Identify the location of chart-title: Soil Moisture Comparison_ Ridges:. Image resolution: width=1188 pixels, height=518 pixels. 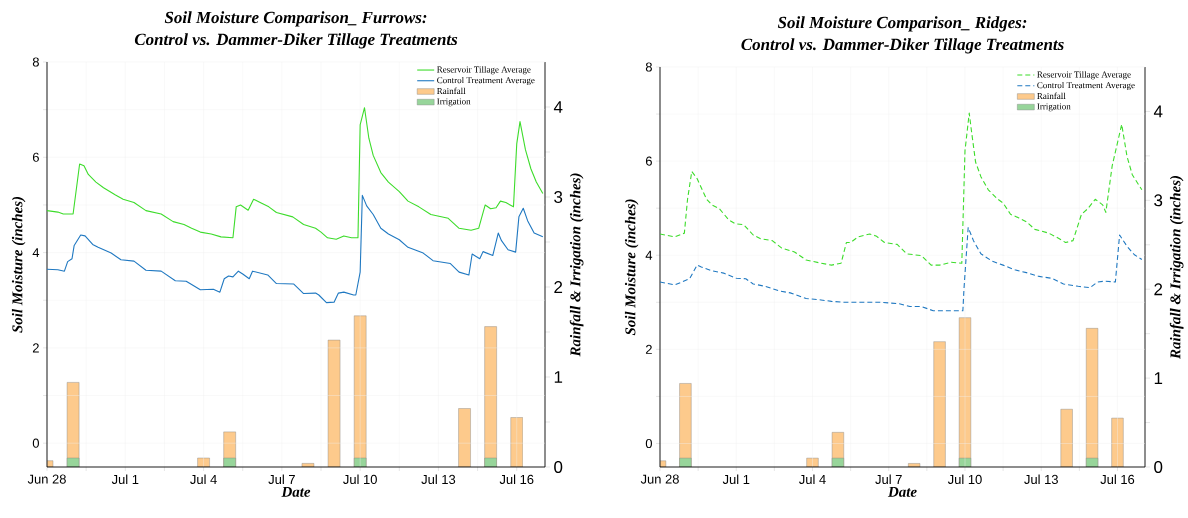
(902, 24).